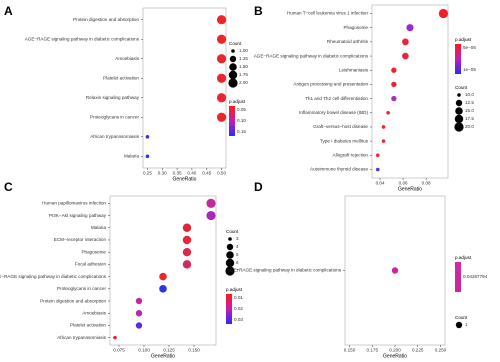 This screenshot has width=500, height=362. Describe the element at coordinates (258, 187) in the screenshot. I see `panel-label: D` at that location.